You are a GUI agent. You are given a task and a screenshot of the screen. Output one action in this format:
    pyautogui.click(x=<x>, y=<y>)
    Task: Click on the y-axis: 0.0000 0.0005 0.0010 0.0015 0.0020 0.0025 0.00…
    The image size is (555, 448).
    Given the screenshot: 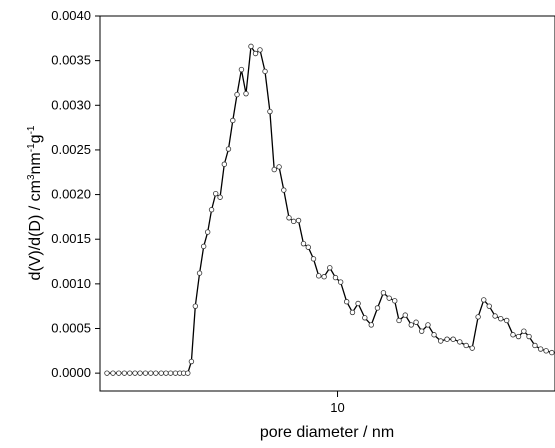 What is the action you would take?
    pyautogui.click(x=75, y=194)
    